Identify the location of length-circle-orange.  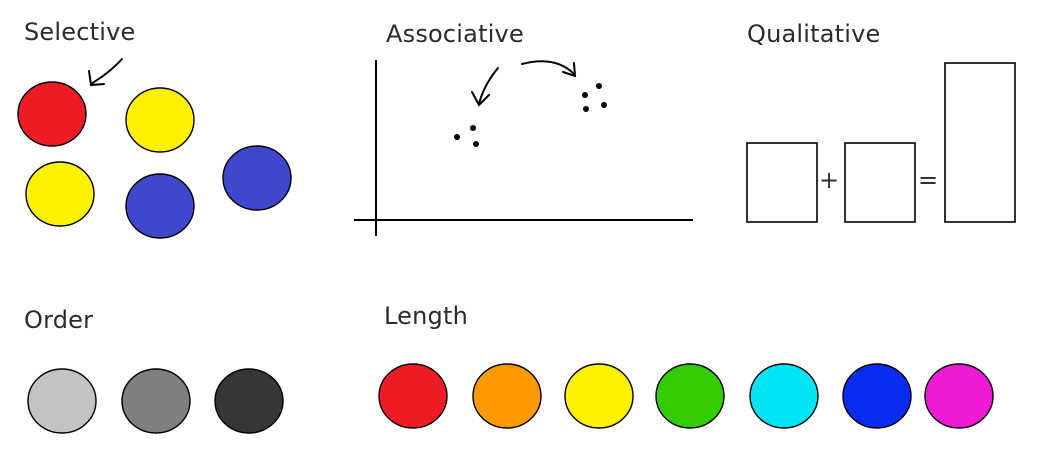
(507, 396).